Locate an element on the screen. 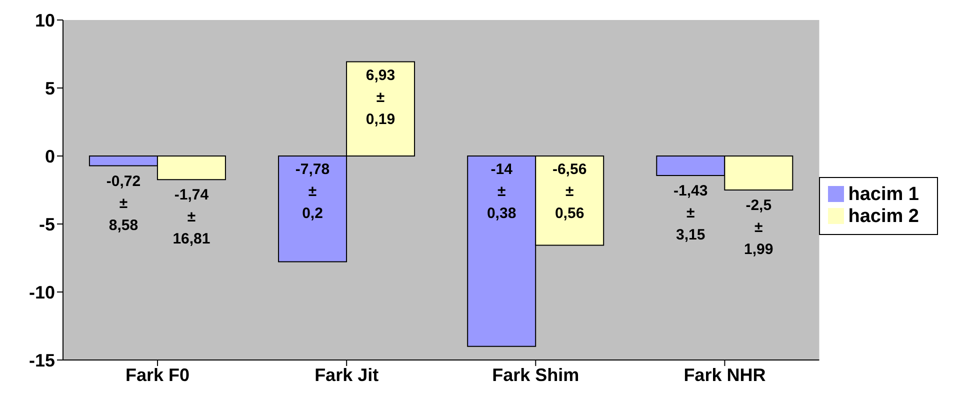  x-tick-label: Fark F0 is located at coordinates (158, 374).